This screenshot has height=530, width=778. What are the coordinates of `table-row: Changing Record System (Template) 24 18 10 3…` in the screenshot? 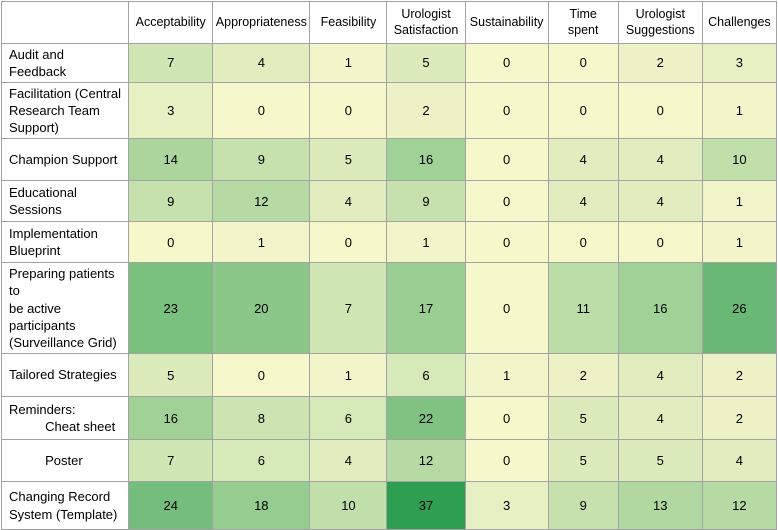 It's located at (389, 505).